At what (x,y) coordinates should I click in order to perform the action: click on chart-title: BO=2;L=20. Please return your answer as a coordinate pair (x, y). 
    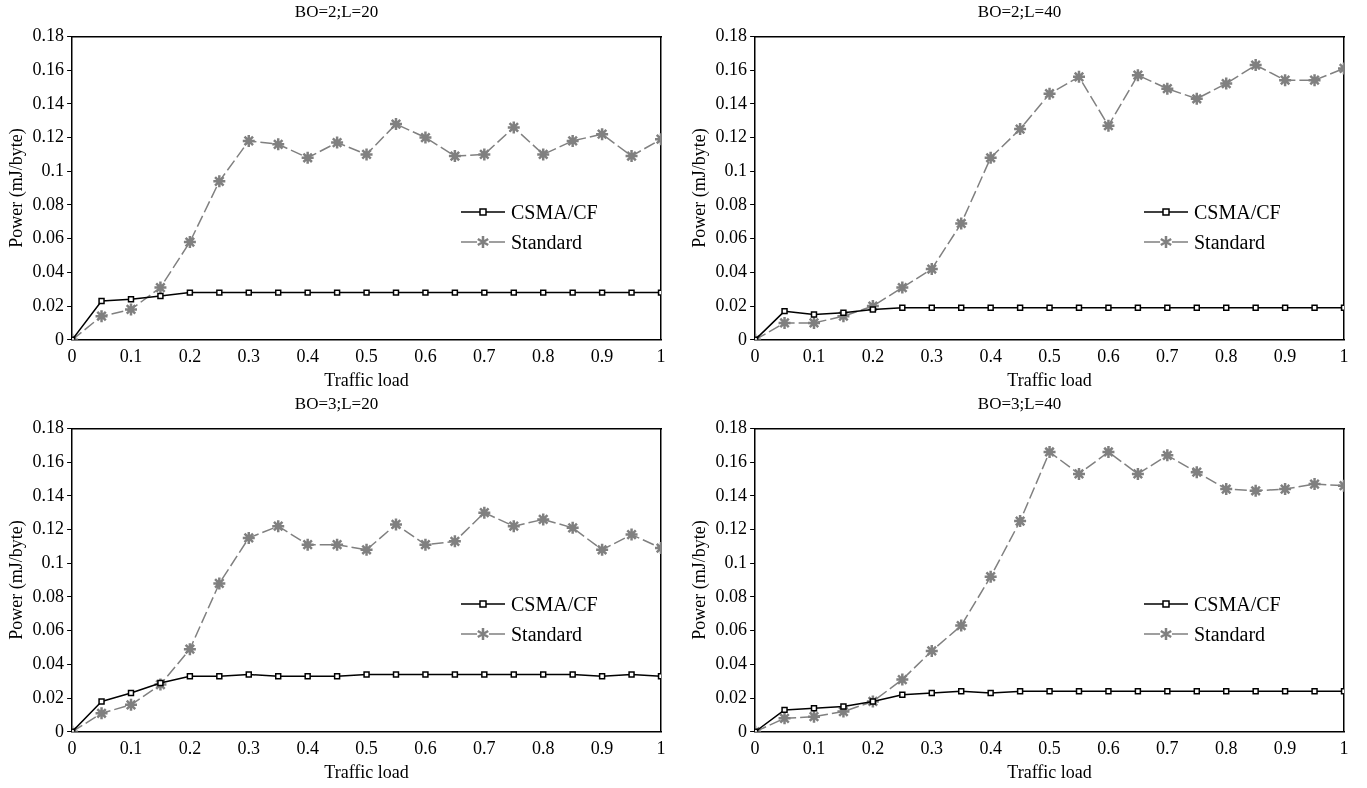
    Looking at the image, I should click on (336, 11).